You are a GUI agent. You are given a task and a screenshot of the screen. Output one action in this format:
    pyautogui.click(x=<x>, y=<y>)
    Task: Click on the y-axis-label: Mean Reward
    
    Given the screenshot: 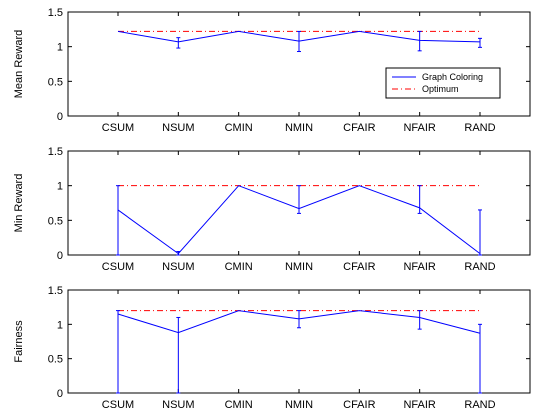 What is the action you would take?
    pyautogui.click(x=19, y=64)
    